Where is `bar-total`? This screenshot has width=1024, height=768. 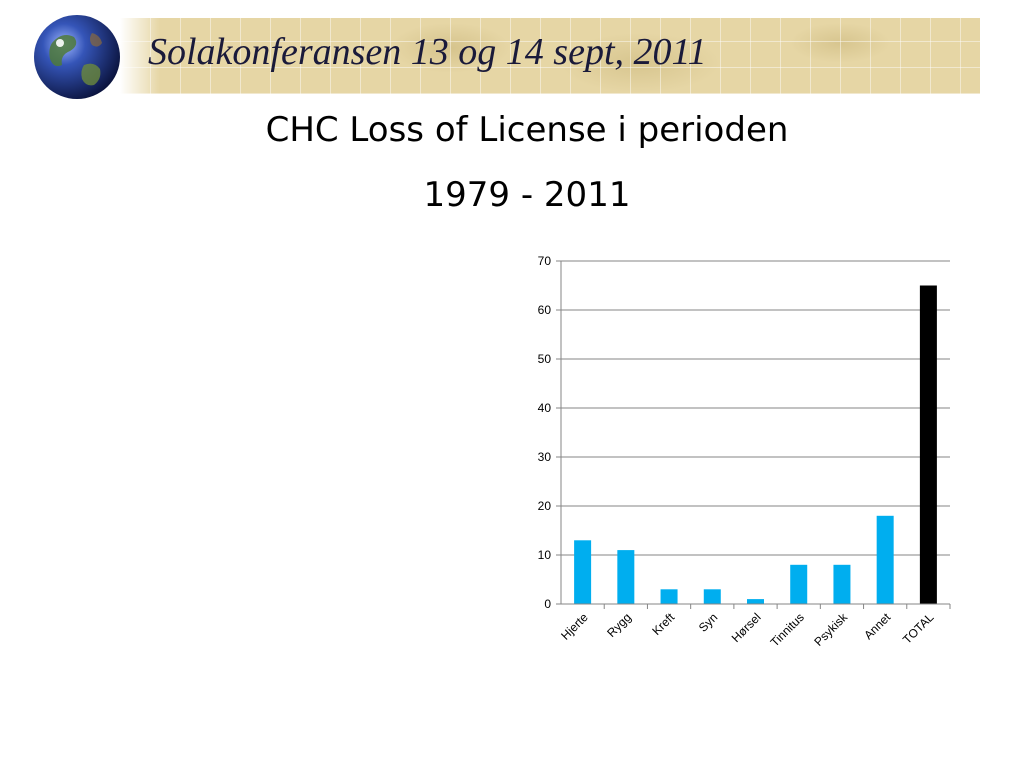 bar-total is located at coordinates (928, 444).